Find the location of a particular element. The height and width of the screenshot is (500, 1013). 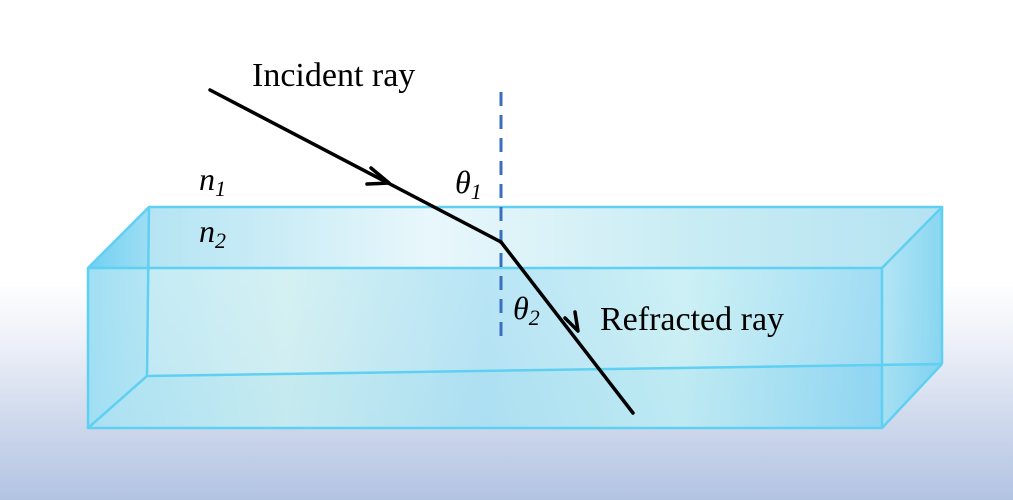

refracted-ray is located at coordinates (567, 327).